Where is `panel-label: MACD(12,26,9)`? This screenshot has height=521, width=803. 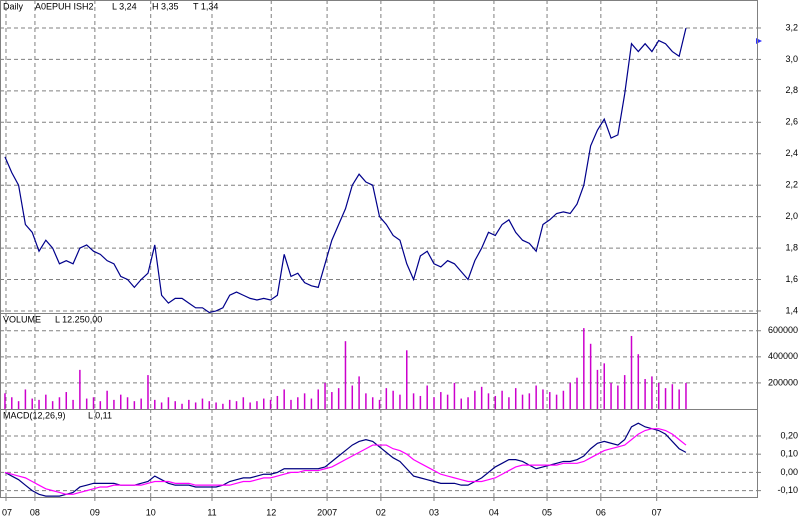 panel-label: MACD(12,26,9) is located at coordinates (34, 415).